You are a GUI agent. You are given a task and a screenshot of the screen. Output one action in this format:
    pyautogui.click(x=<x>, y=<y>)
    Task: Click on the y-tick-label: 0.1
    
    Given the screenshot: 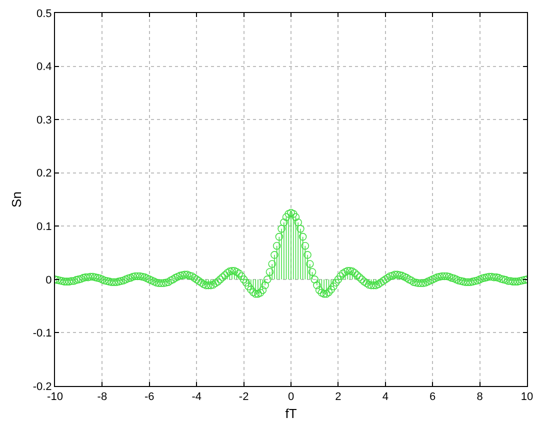 What is the action you would take?
    pyautogui.click(x=44, y=226)
    